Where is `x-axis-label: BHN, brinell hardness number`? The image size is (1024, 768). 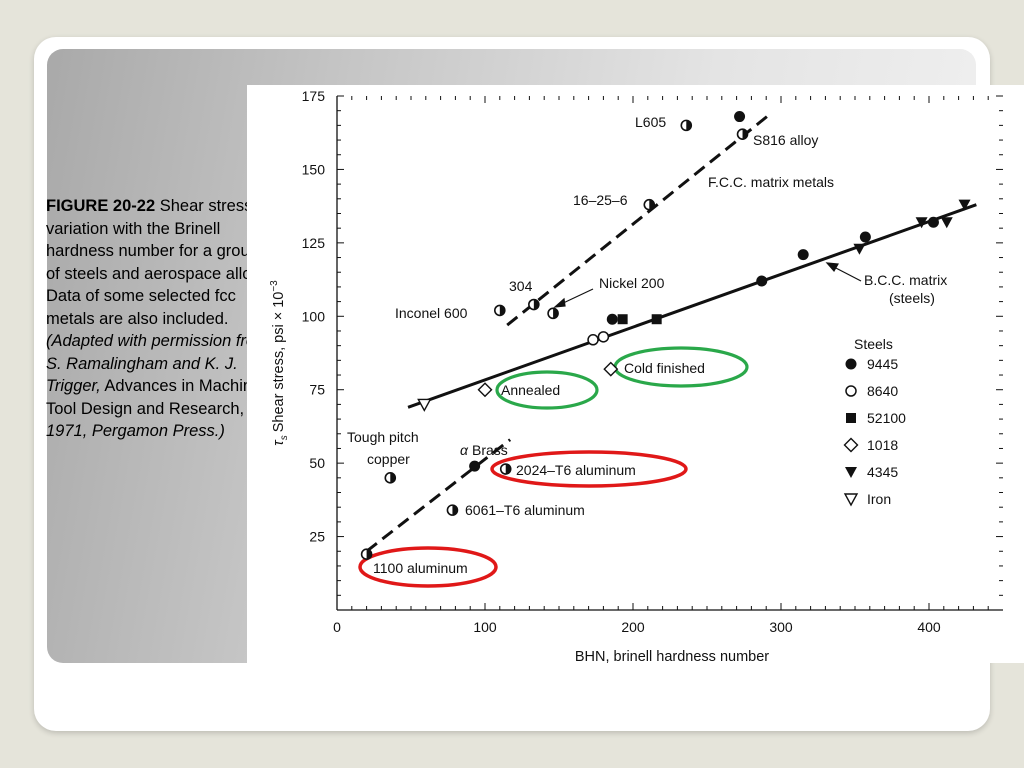
x-axis-label: BHN, brinell hardness number is located at coordinates (672, 656).